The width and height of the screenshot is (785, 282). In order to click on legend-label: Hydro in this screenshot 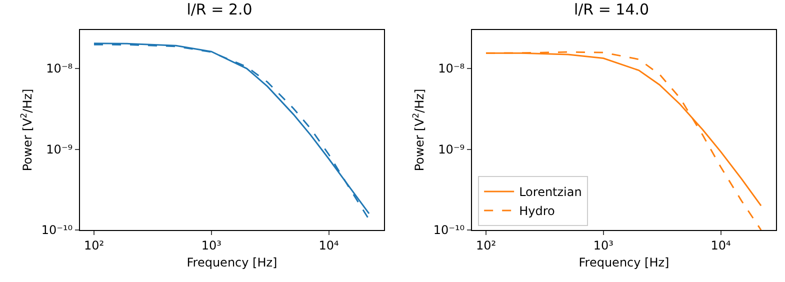, I will do `click(537, 211)`.